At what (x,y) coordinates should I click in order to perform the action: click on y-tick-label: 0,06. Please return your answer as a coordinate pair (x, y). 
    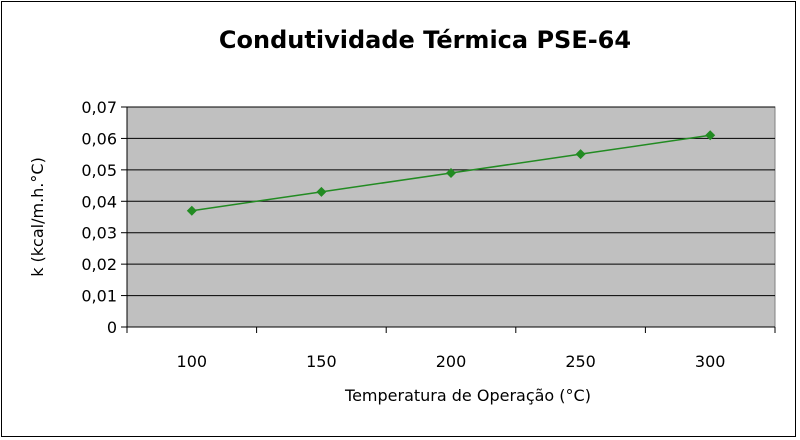
    Looking at the image, I should click on (99, 138).